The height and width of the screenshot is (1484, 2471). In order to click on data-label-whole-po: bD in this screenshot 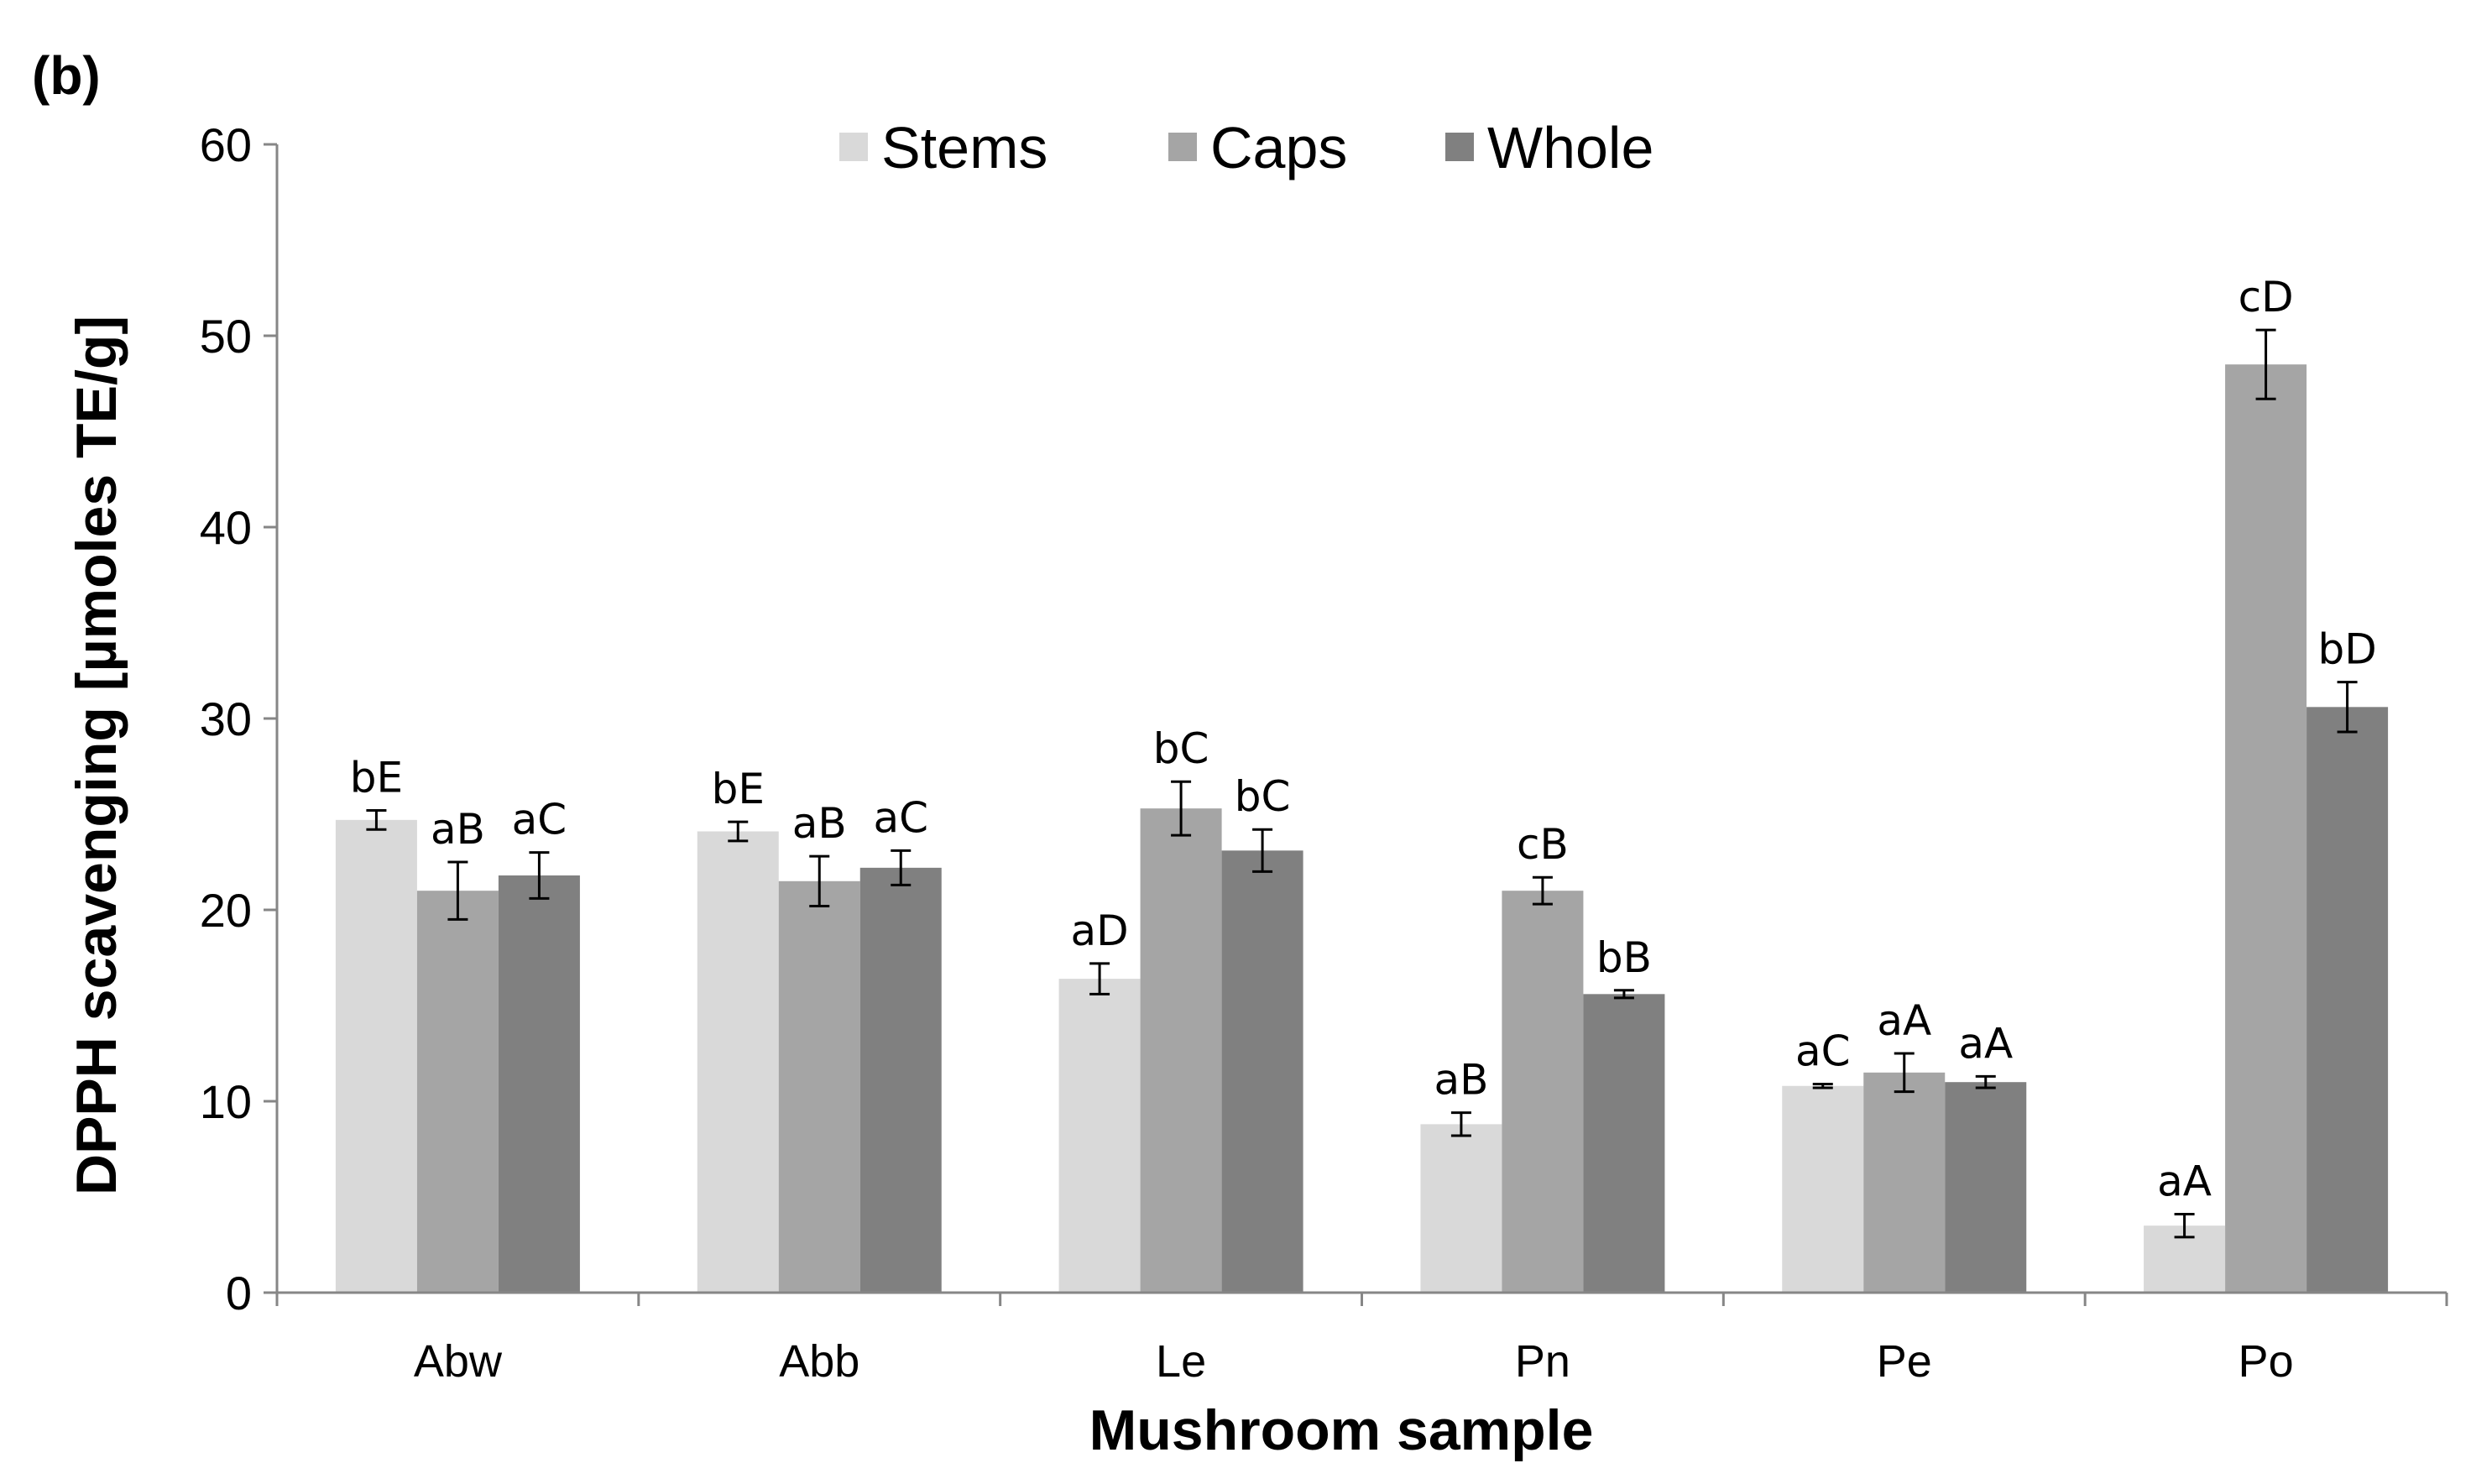, I will do `click(2346, 649)`.